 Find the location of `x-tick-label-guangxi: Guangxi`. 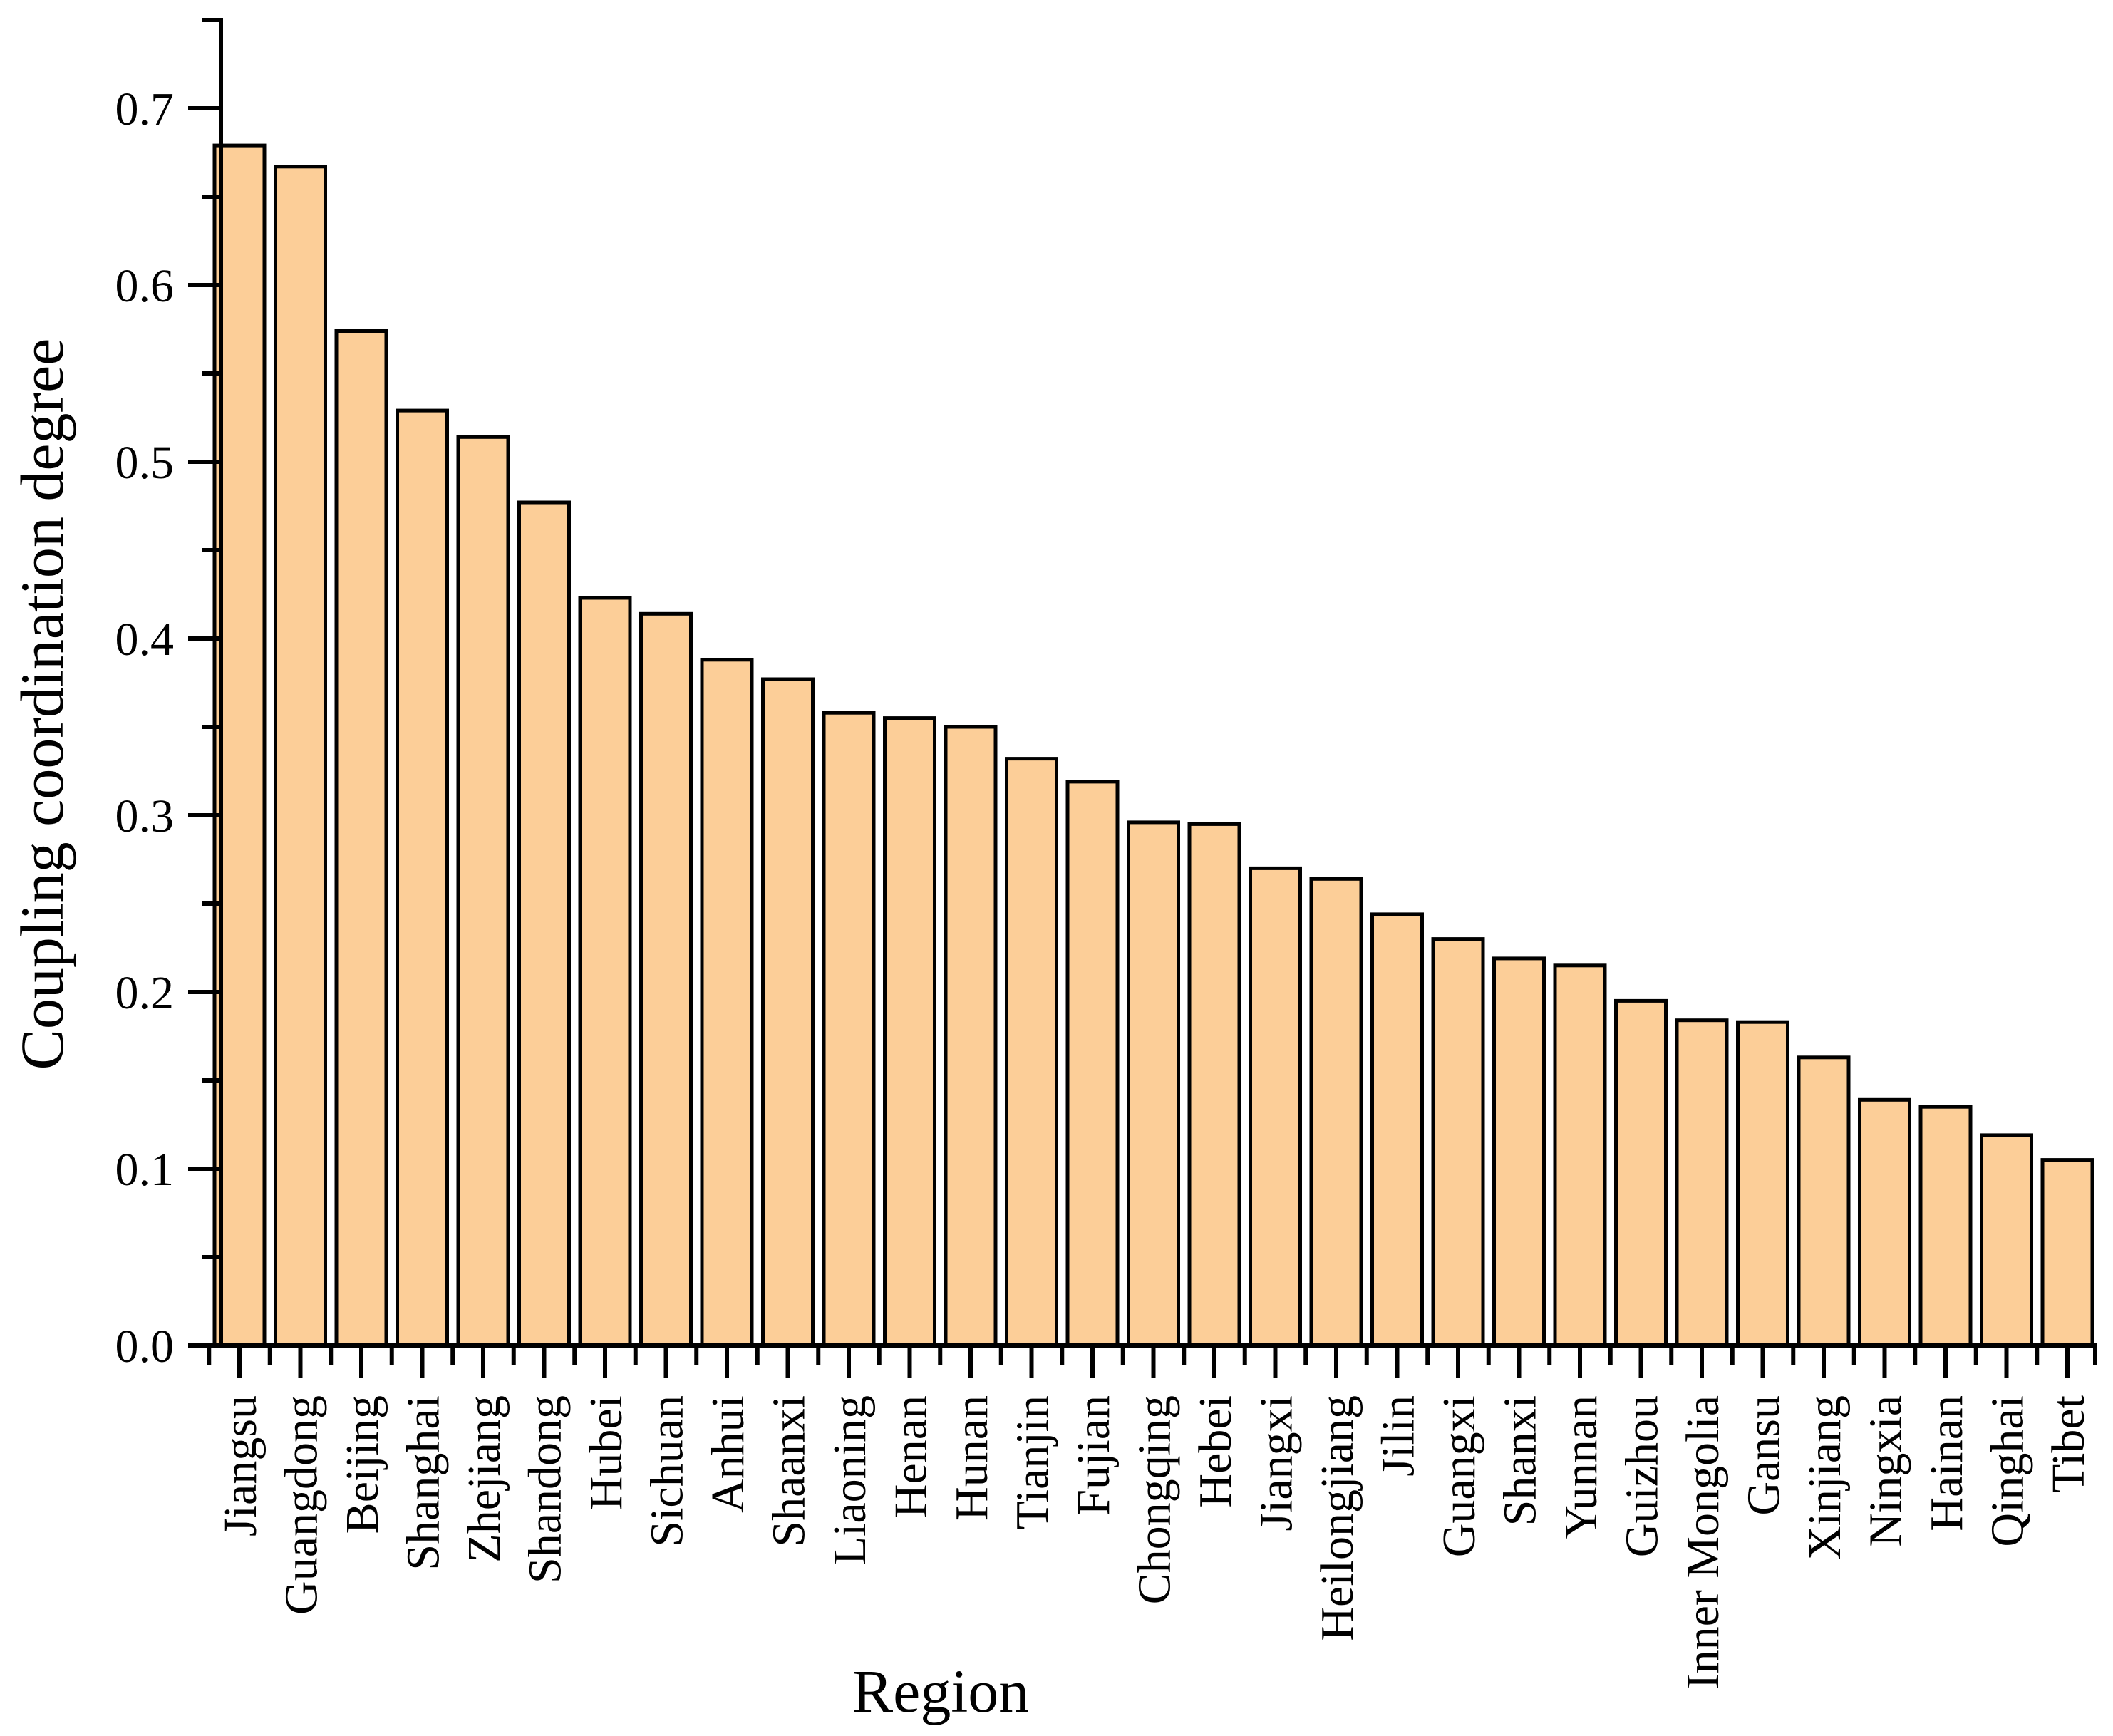

x-tick-label-guangxi: Guangxi is located at coordinates (1459, 1476).